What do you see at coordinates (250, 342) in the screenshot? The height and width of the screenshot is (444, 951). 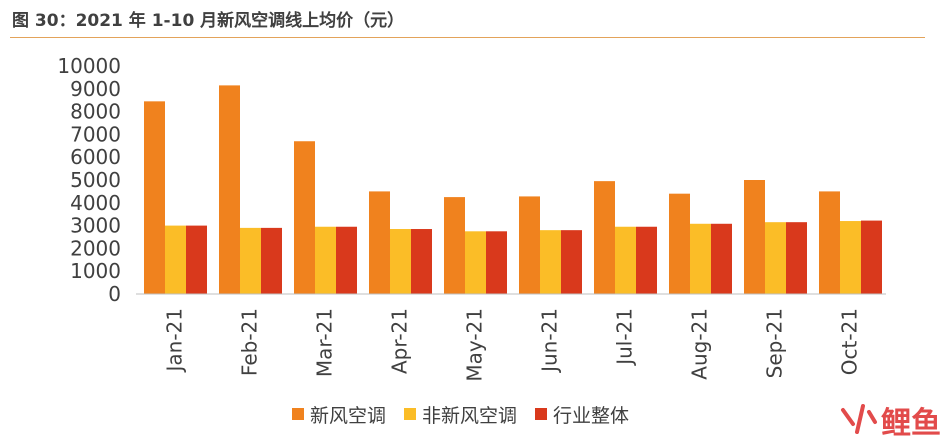 I see `x-tick-label: Feb-21` at bounding box center [250, 342].